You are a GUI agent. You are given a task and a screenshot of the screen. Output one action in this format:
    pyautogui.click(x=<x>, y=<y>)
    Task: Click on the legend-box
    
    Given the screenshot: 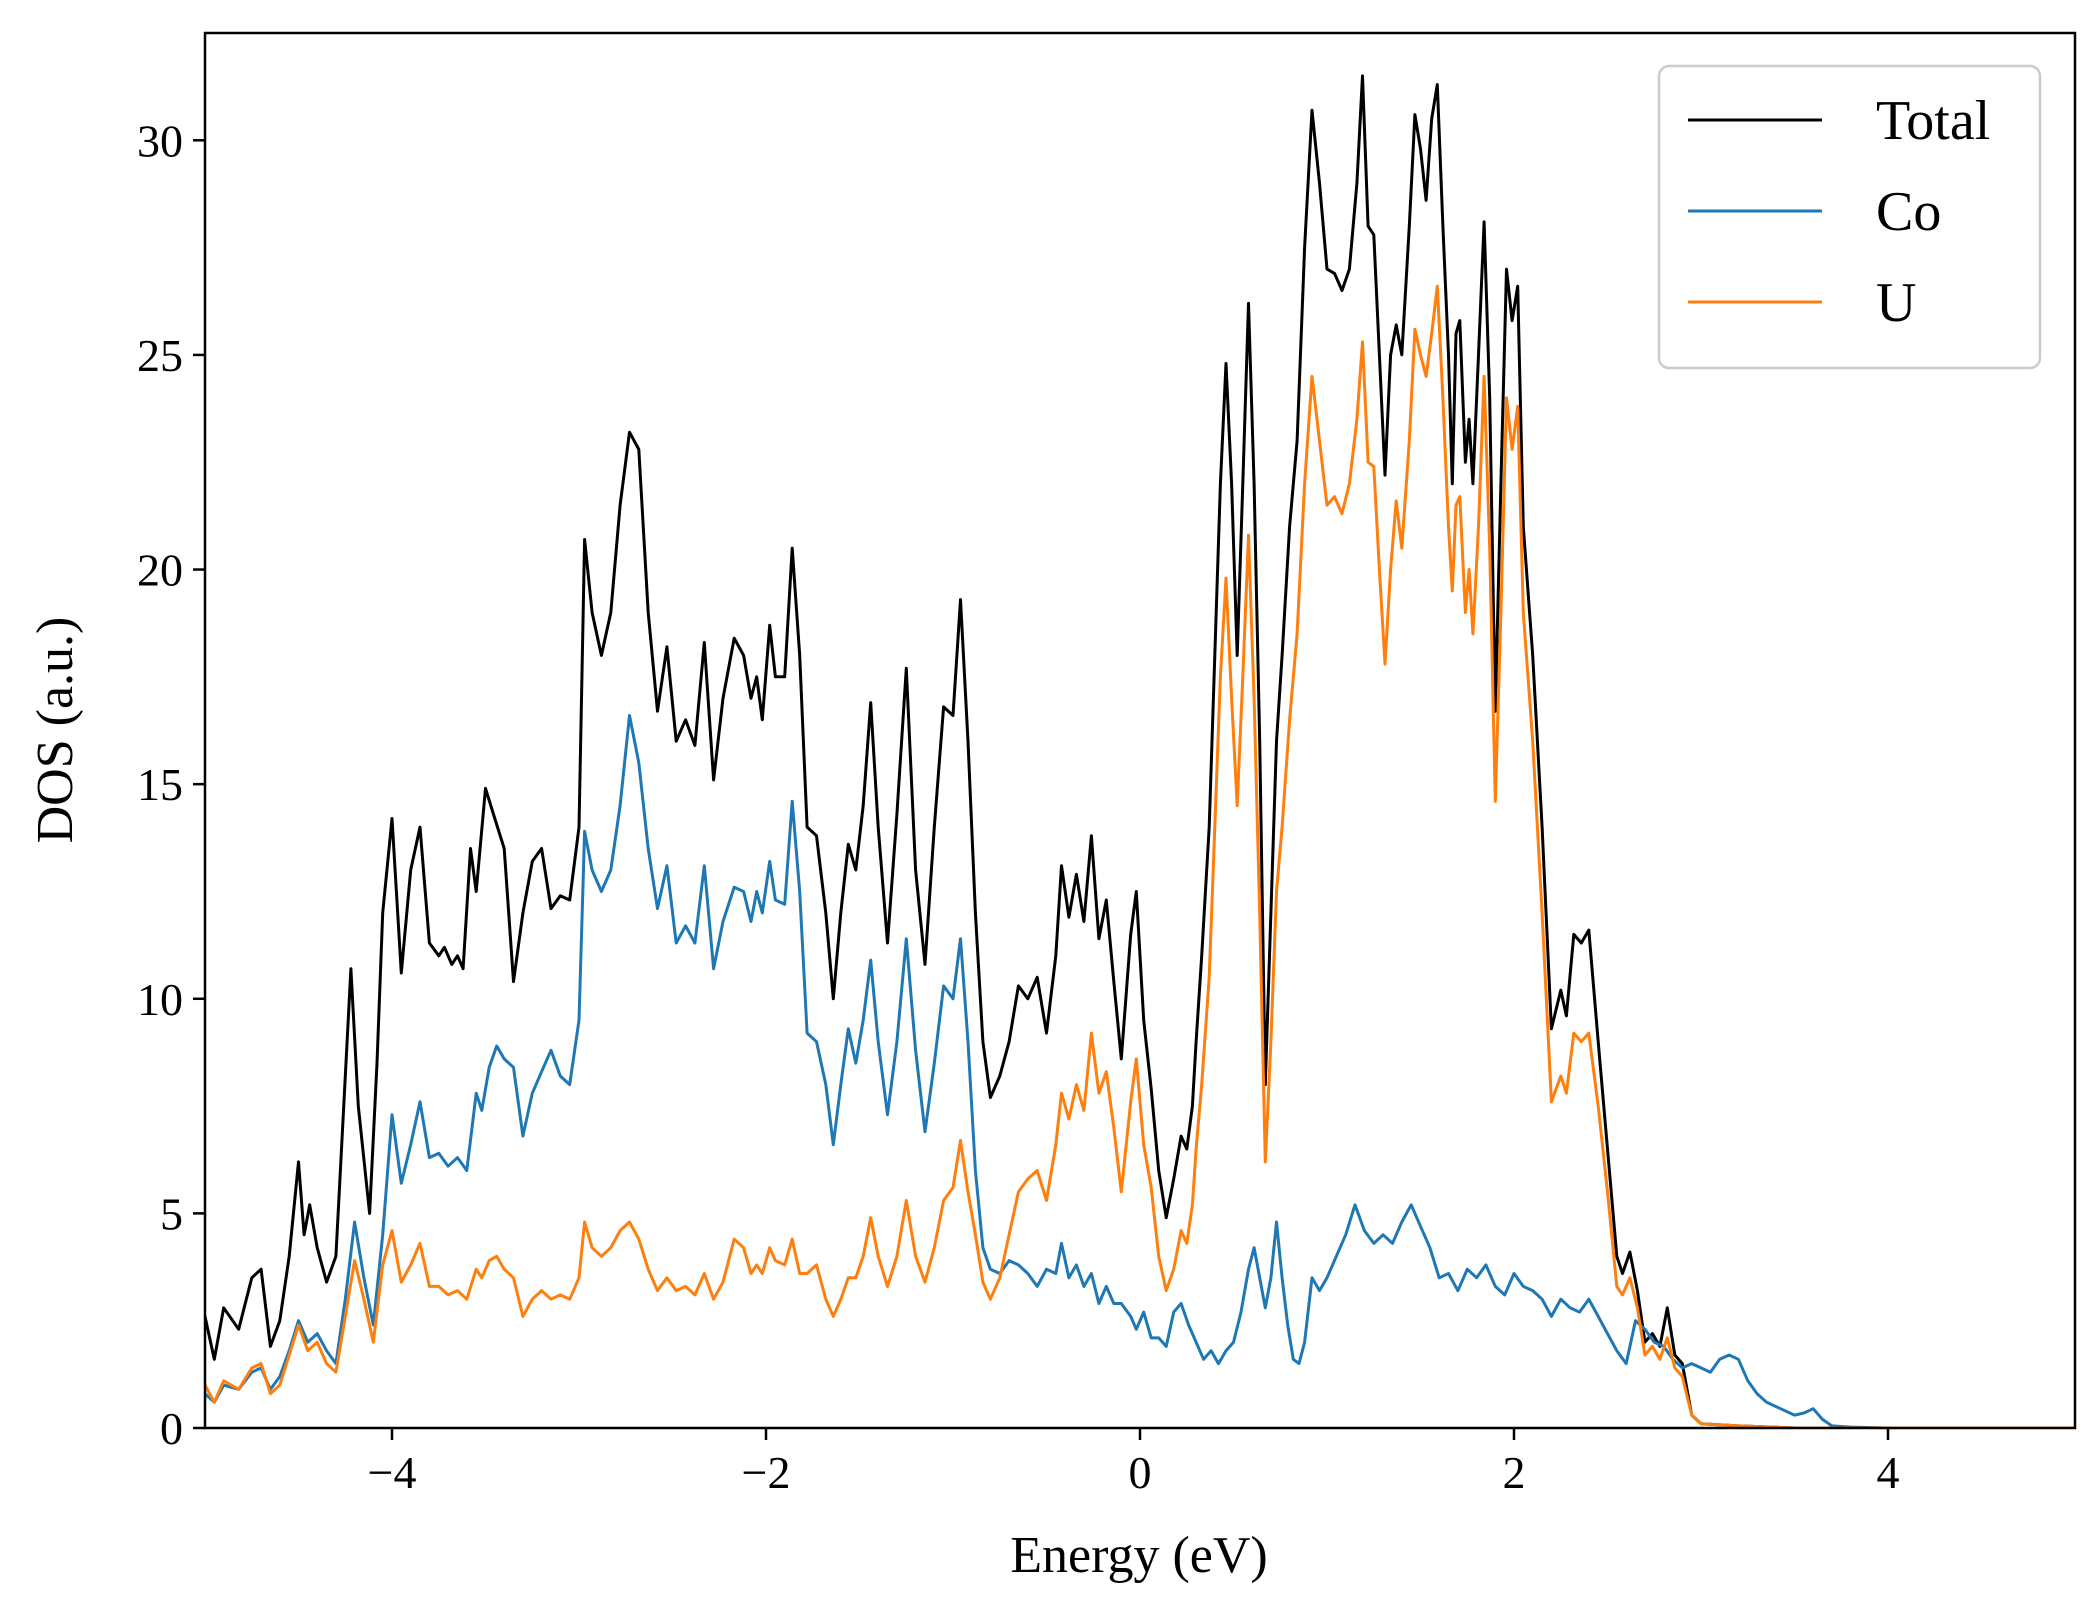 What is the action you would take?
    pyautogui.click(x=1849, y=217)
    